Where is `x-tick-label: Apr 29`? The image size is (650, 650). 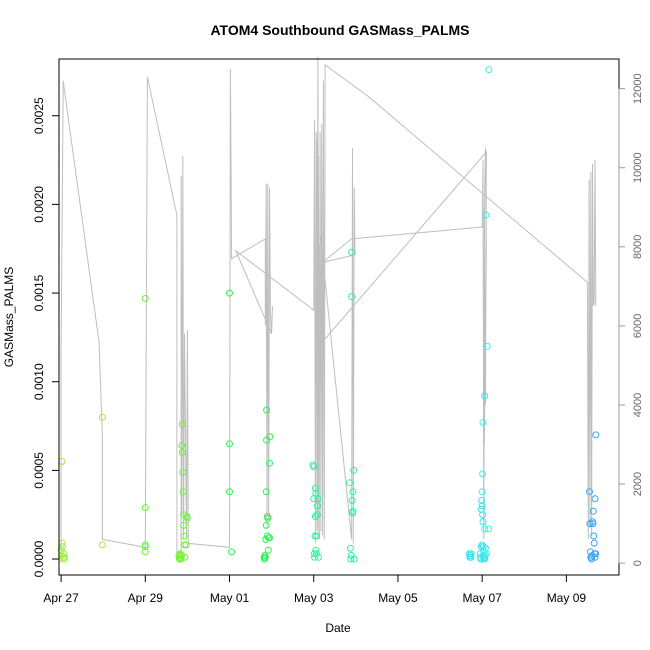 x-tick-label: Apr 29 is located at coordinates (146, 598).